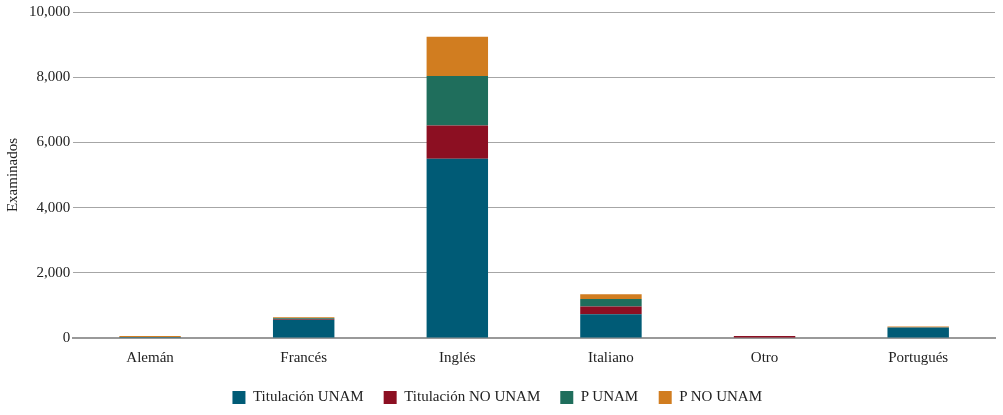 This screenshot has height=415, width=1003. Describe the element at coordinates (472, 396) in the screenshot. I see `legend-label: Titulación NO UNAM` at that location.